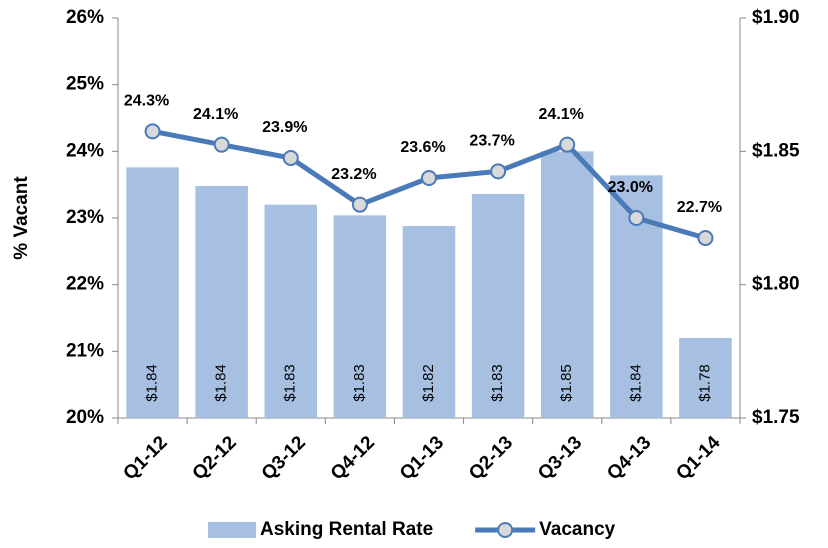 The height and width of the screenshot is (548, 828). I want to click on x-tick-label: Q1-14, so click(698, 458).